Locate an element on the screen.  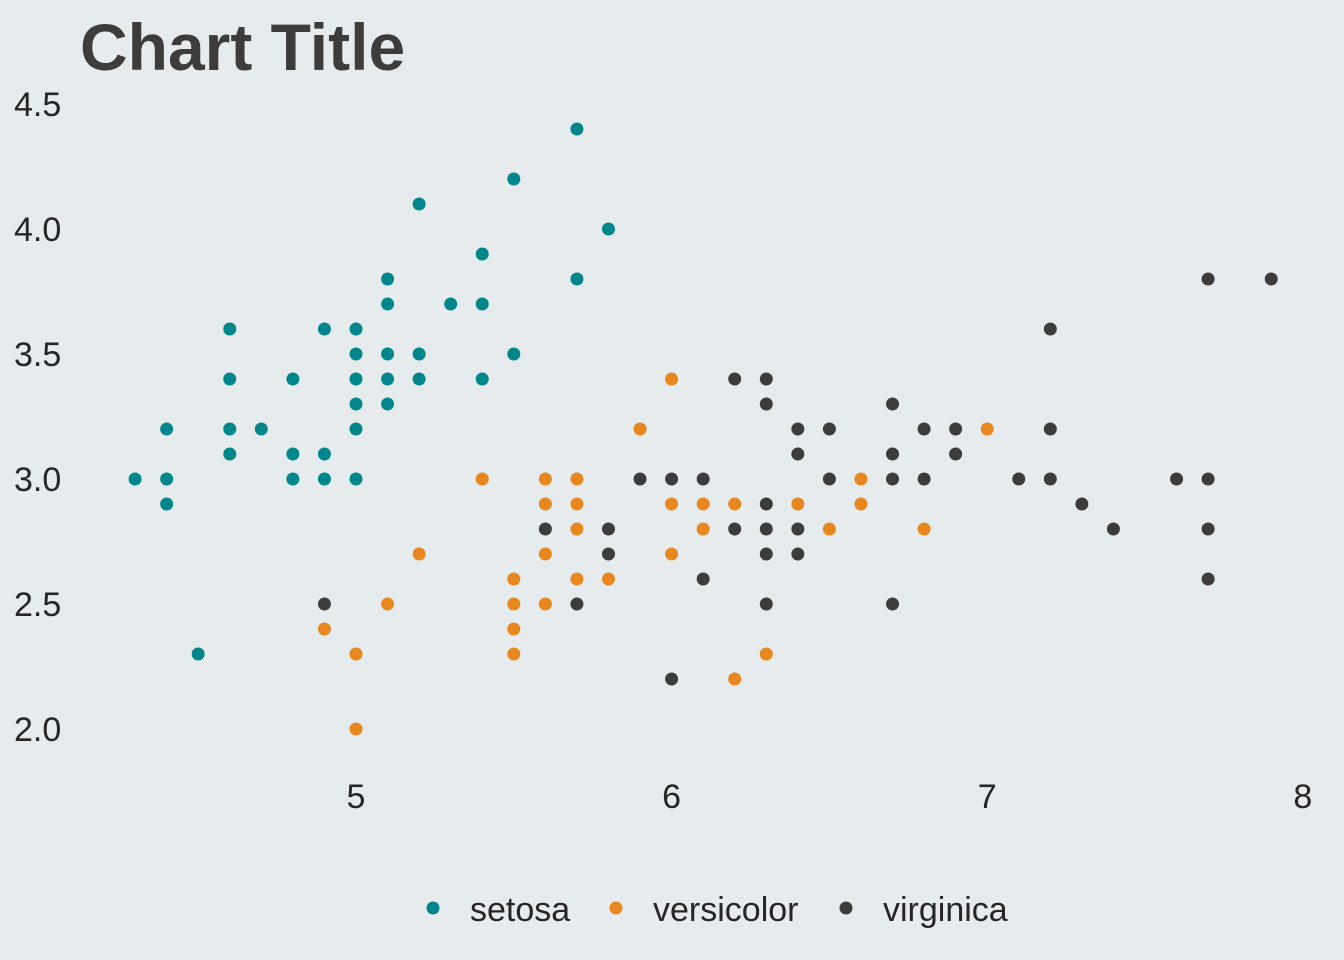
chart-title: Chart Title is located at coordinates (242, 47).